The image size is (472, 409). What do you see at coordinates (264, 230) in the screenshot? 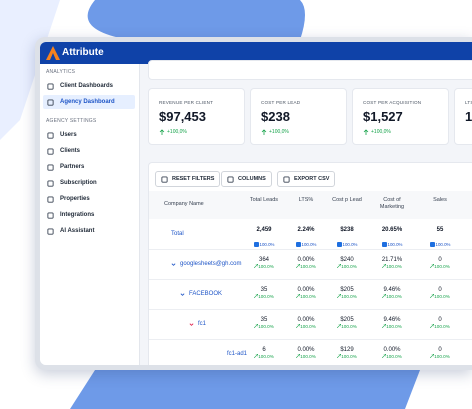
I see `cell-value: 2,459` at bounding box center [264, 230].